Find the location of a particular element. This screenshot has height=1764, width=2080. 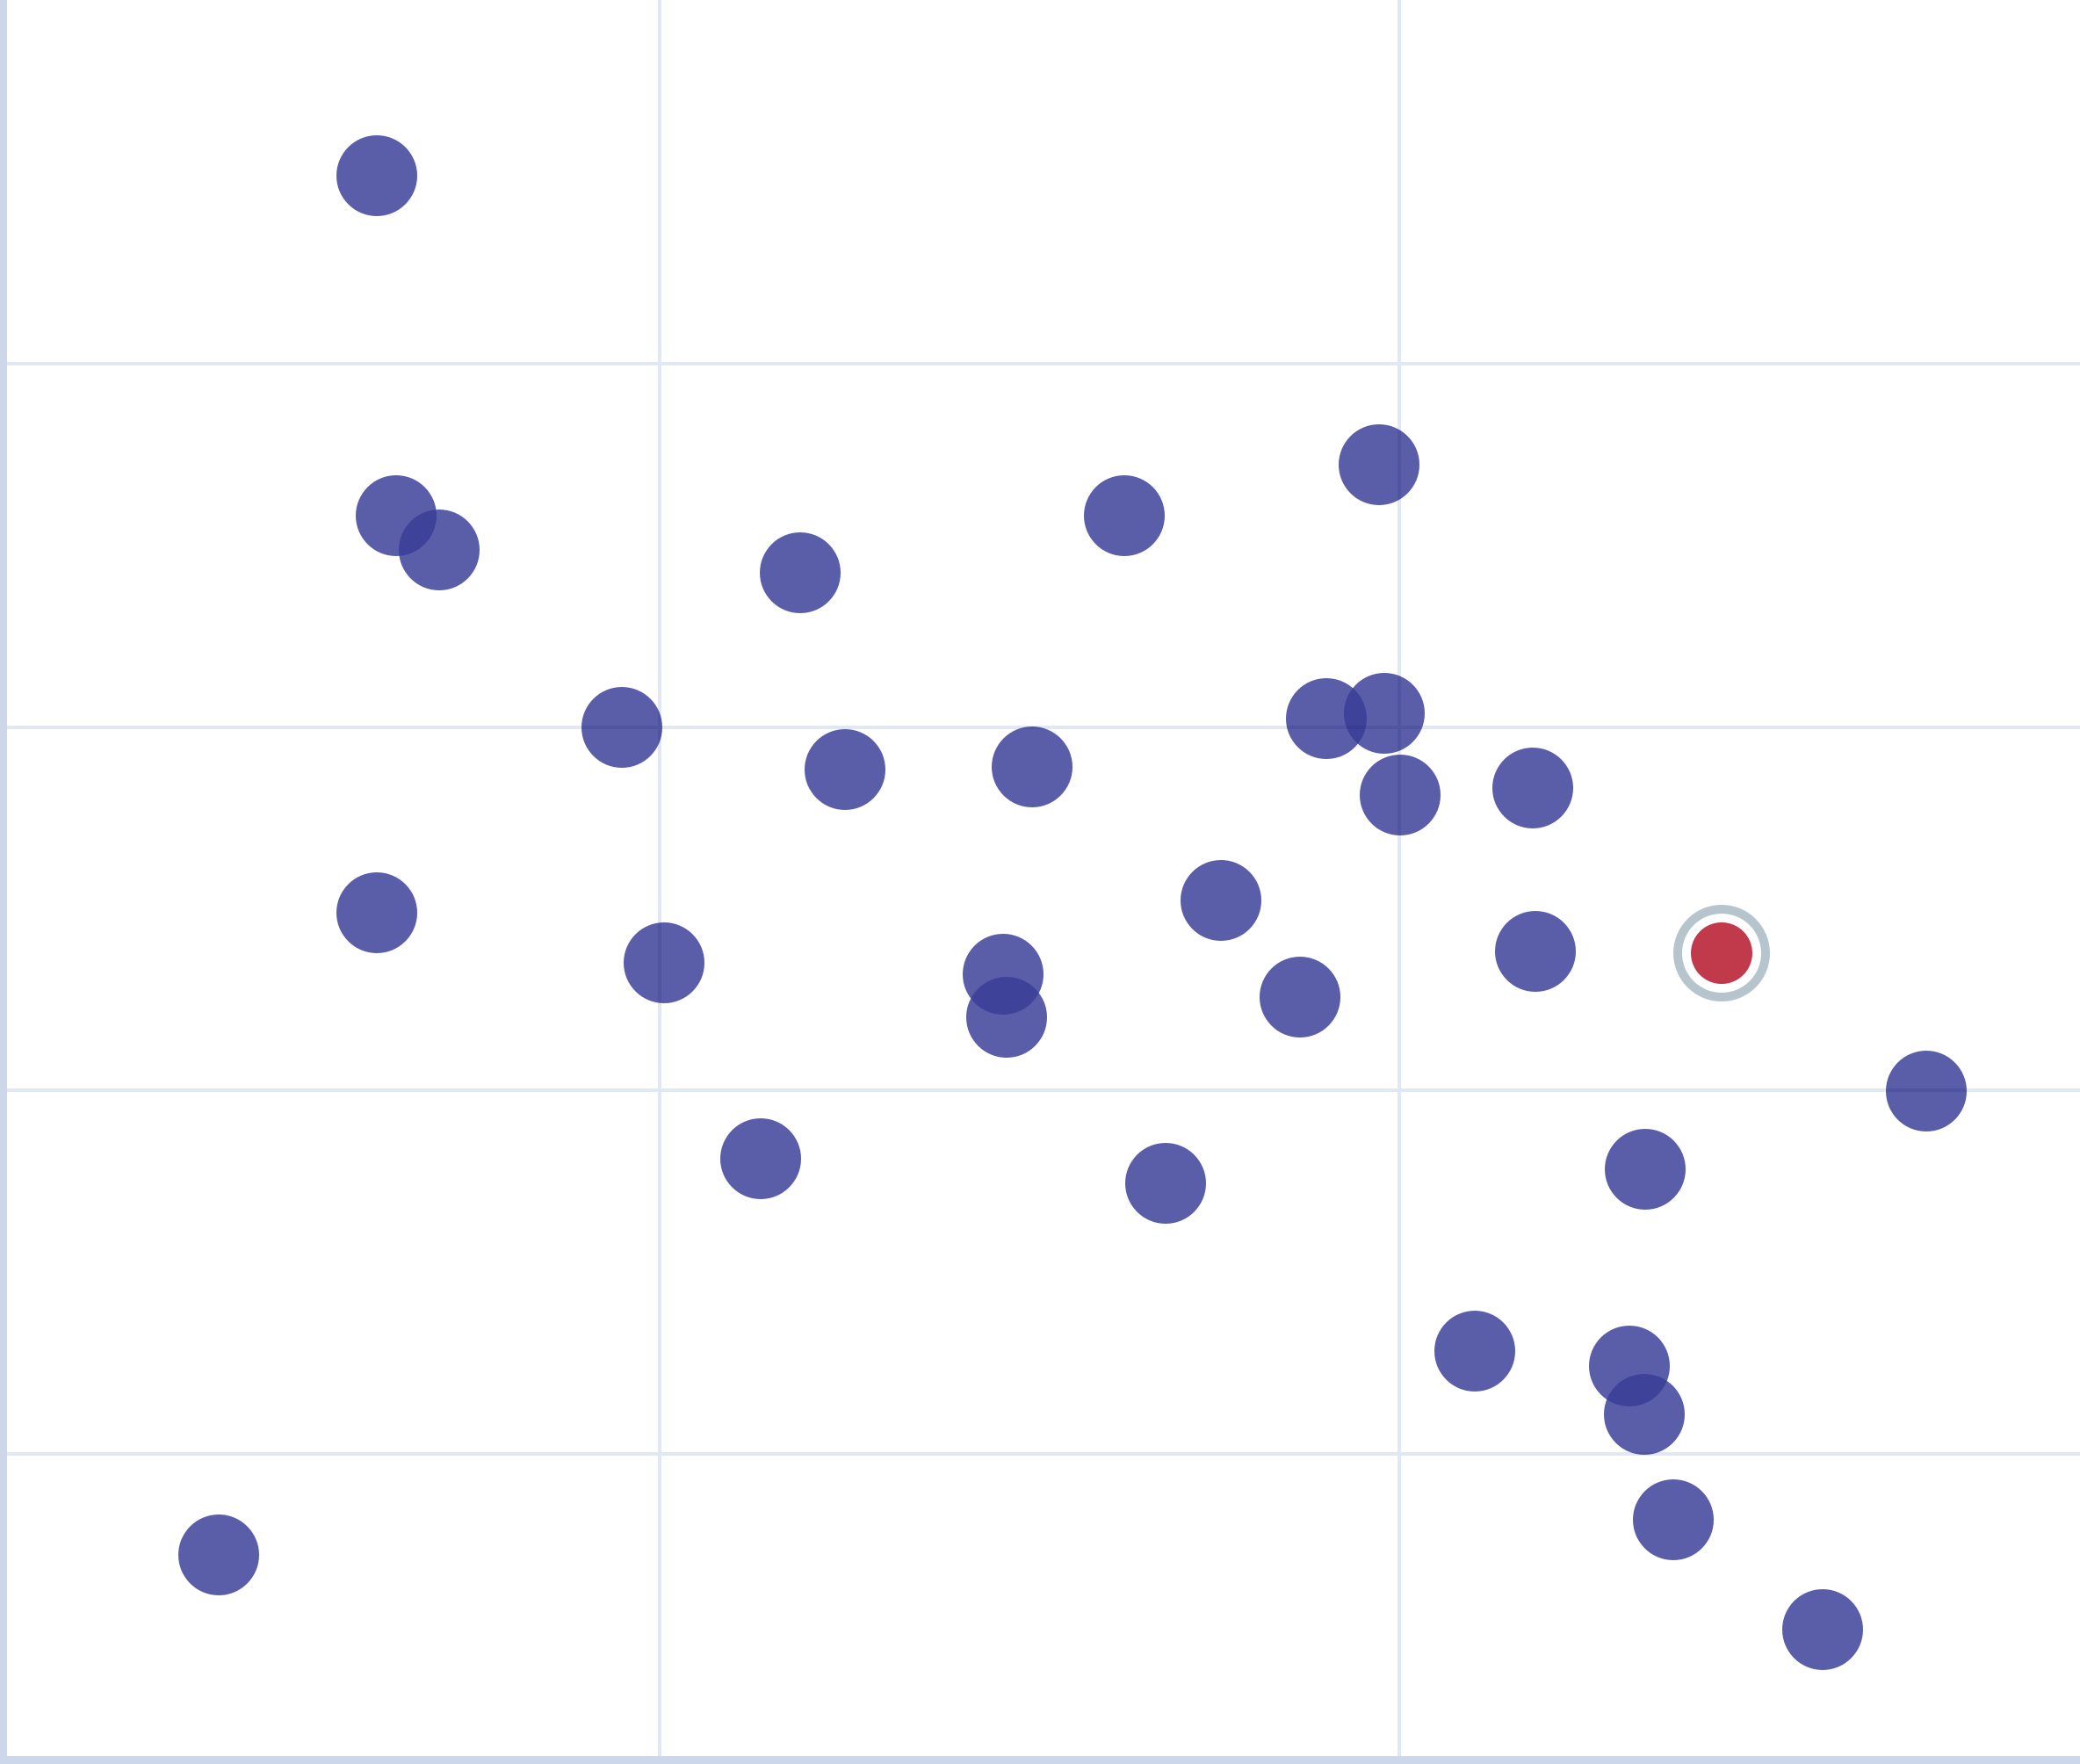

selected-data-point is located at coordinates (1721, 953).